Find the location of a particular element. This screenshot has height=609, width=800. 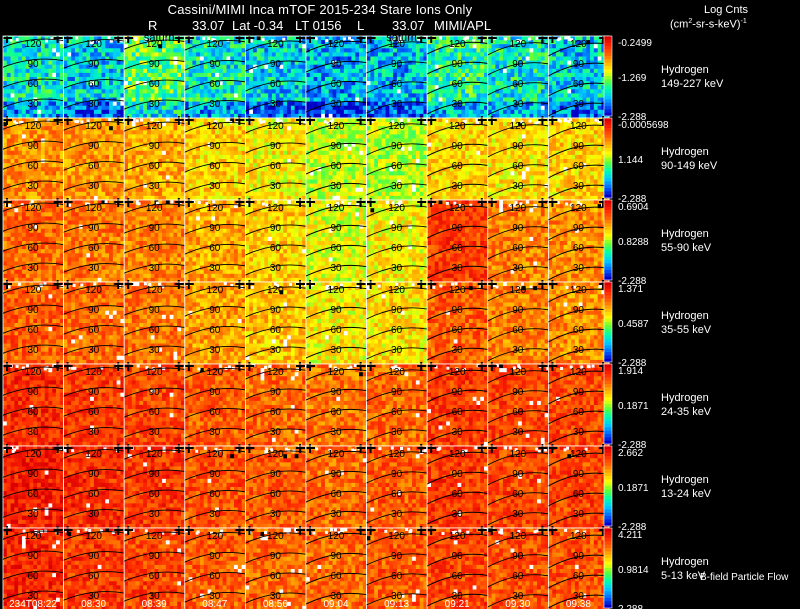

field-line is located at coordinates (457, 108).